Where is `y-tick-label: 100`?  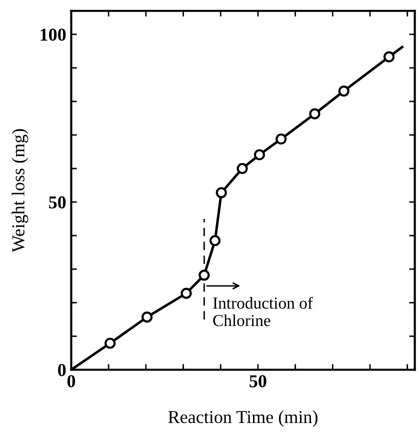 y-tick-label: 100 is located at coordinates (53, 34).